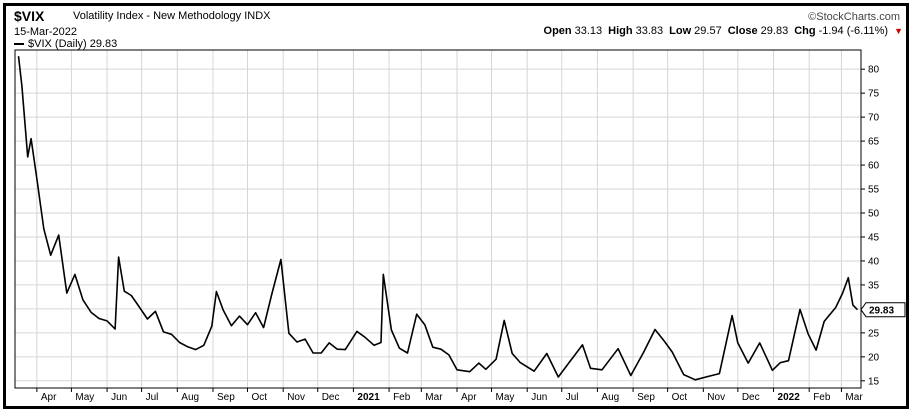  I want to click on y-tick-label: 40, so click(874, 261).